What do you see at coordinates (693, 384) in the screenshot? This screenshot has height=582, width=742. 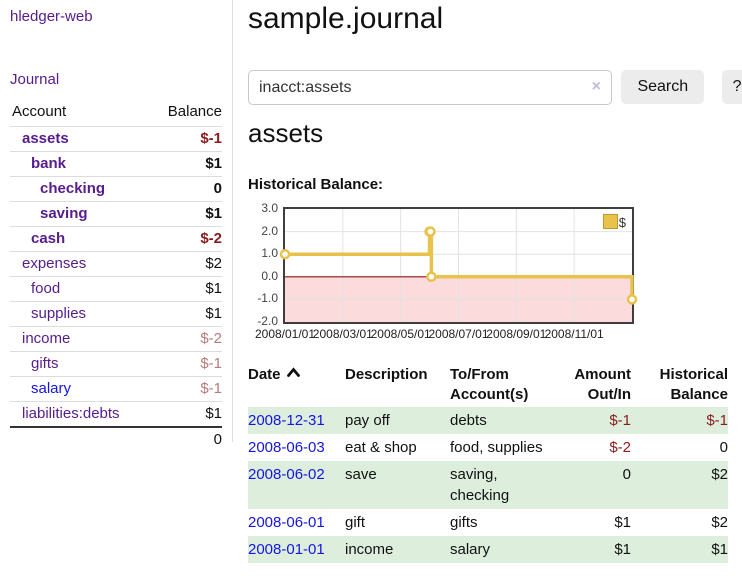 I see `txn-header-balance: Historical Balance` at bounding box center [693, 384].